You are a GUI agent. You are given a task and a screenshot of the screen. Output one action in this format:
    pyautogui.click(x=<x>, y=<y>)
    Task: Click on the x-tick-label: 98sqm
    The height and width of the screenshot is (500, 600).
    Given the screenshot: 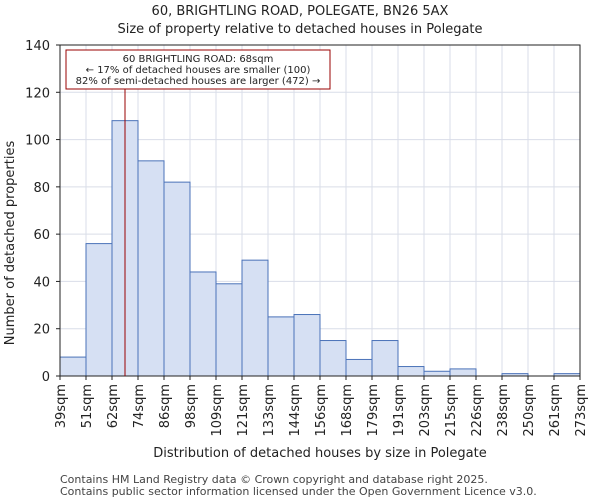 What is the action you would take?
    pyautogui.click(x=191, y=406)
    